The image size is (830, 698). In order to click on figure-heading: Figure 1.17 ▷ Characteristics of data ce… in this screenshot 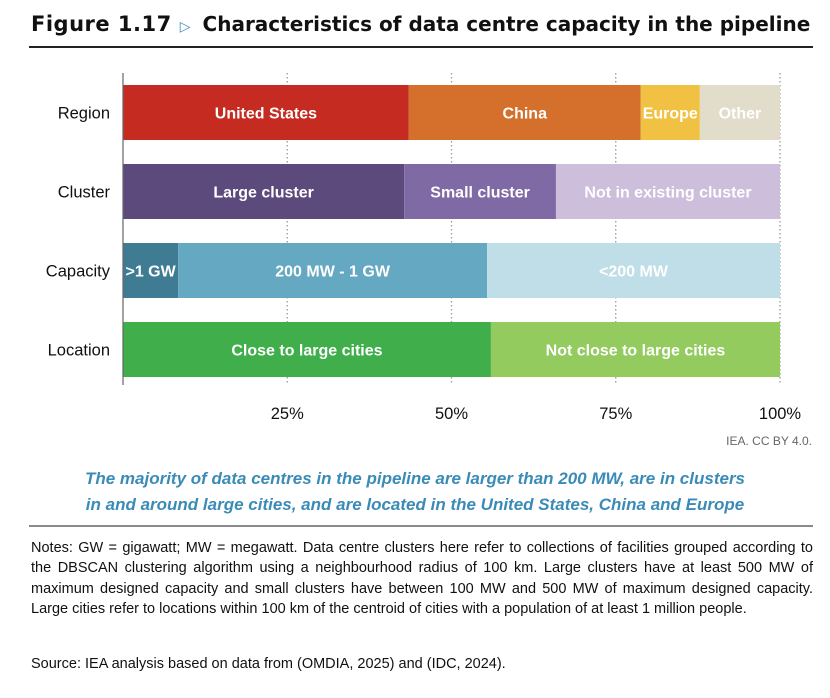, I will do `click(420, 24)`.